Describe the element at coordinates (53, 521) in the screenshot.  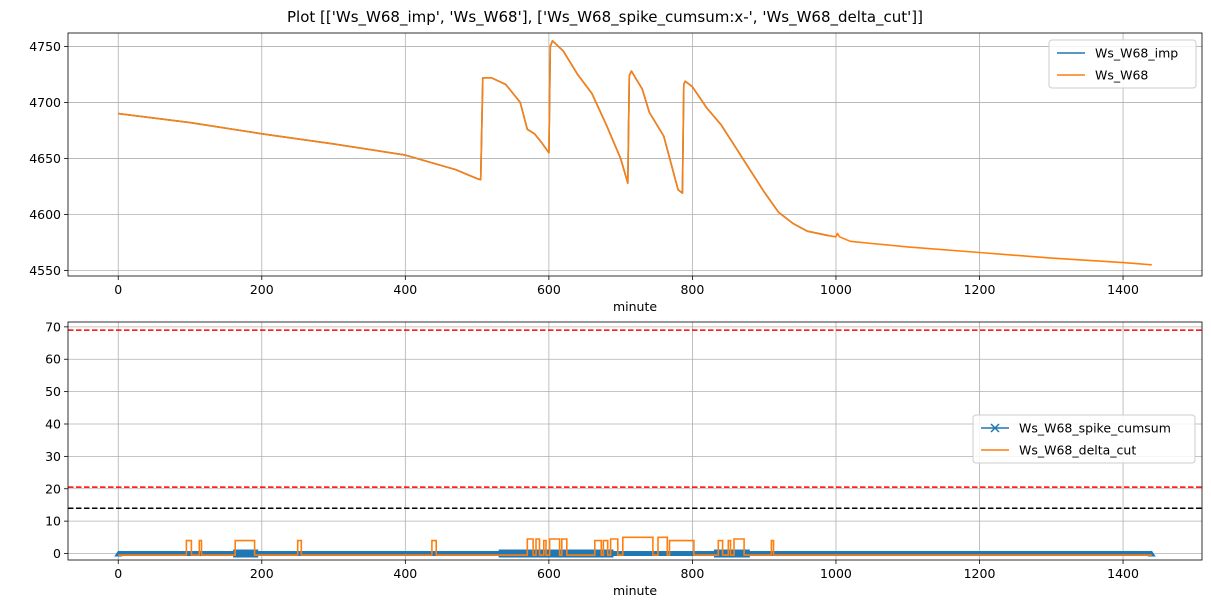
I see `y-tick-label-1: 10` at that location.